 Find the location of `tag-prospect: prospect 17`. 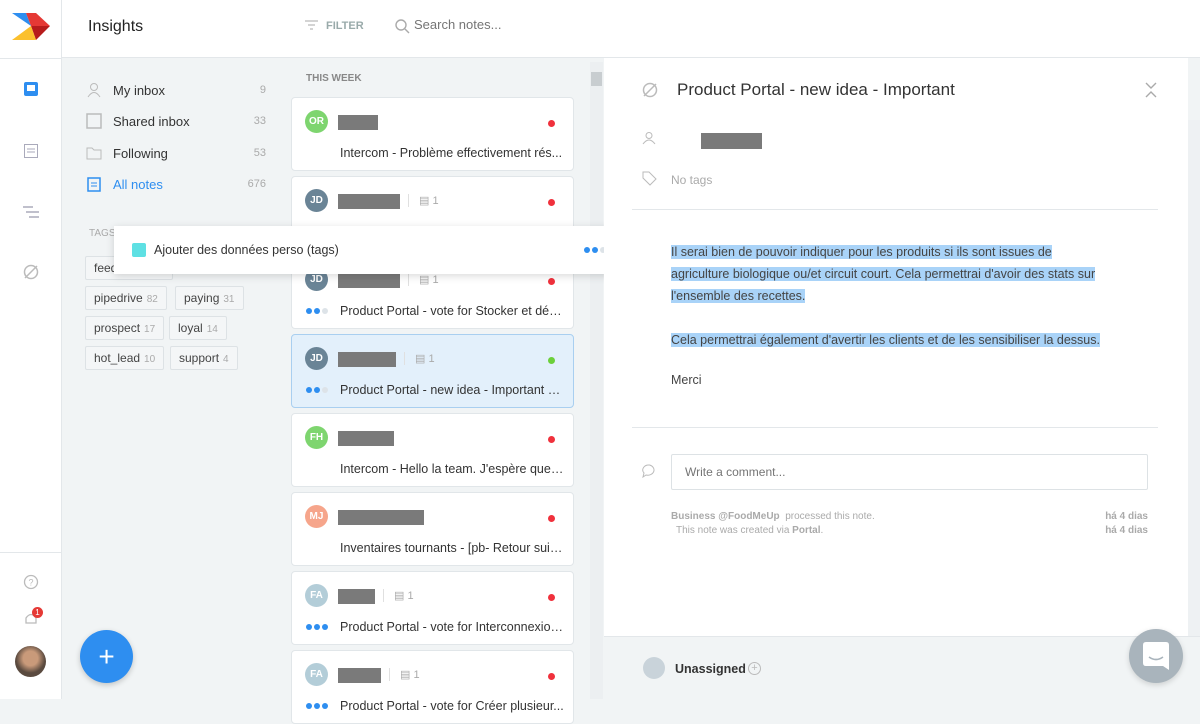

tag-prospect: prospect 17 is located at coordinates (125, 328).